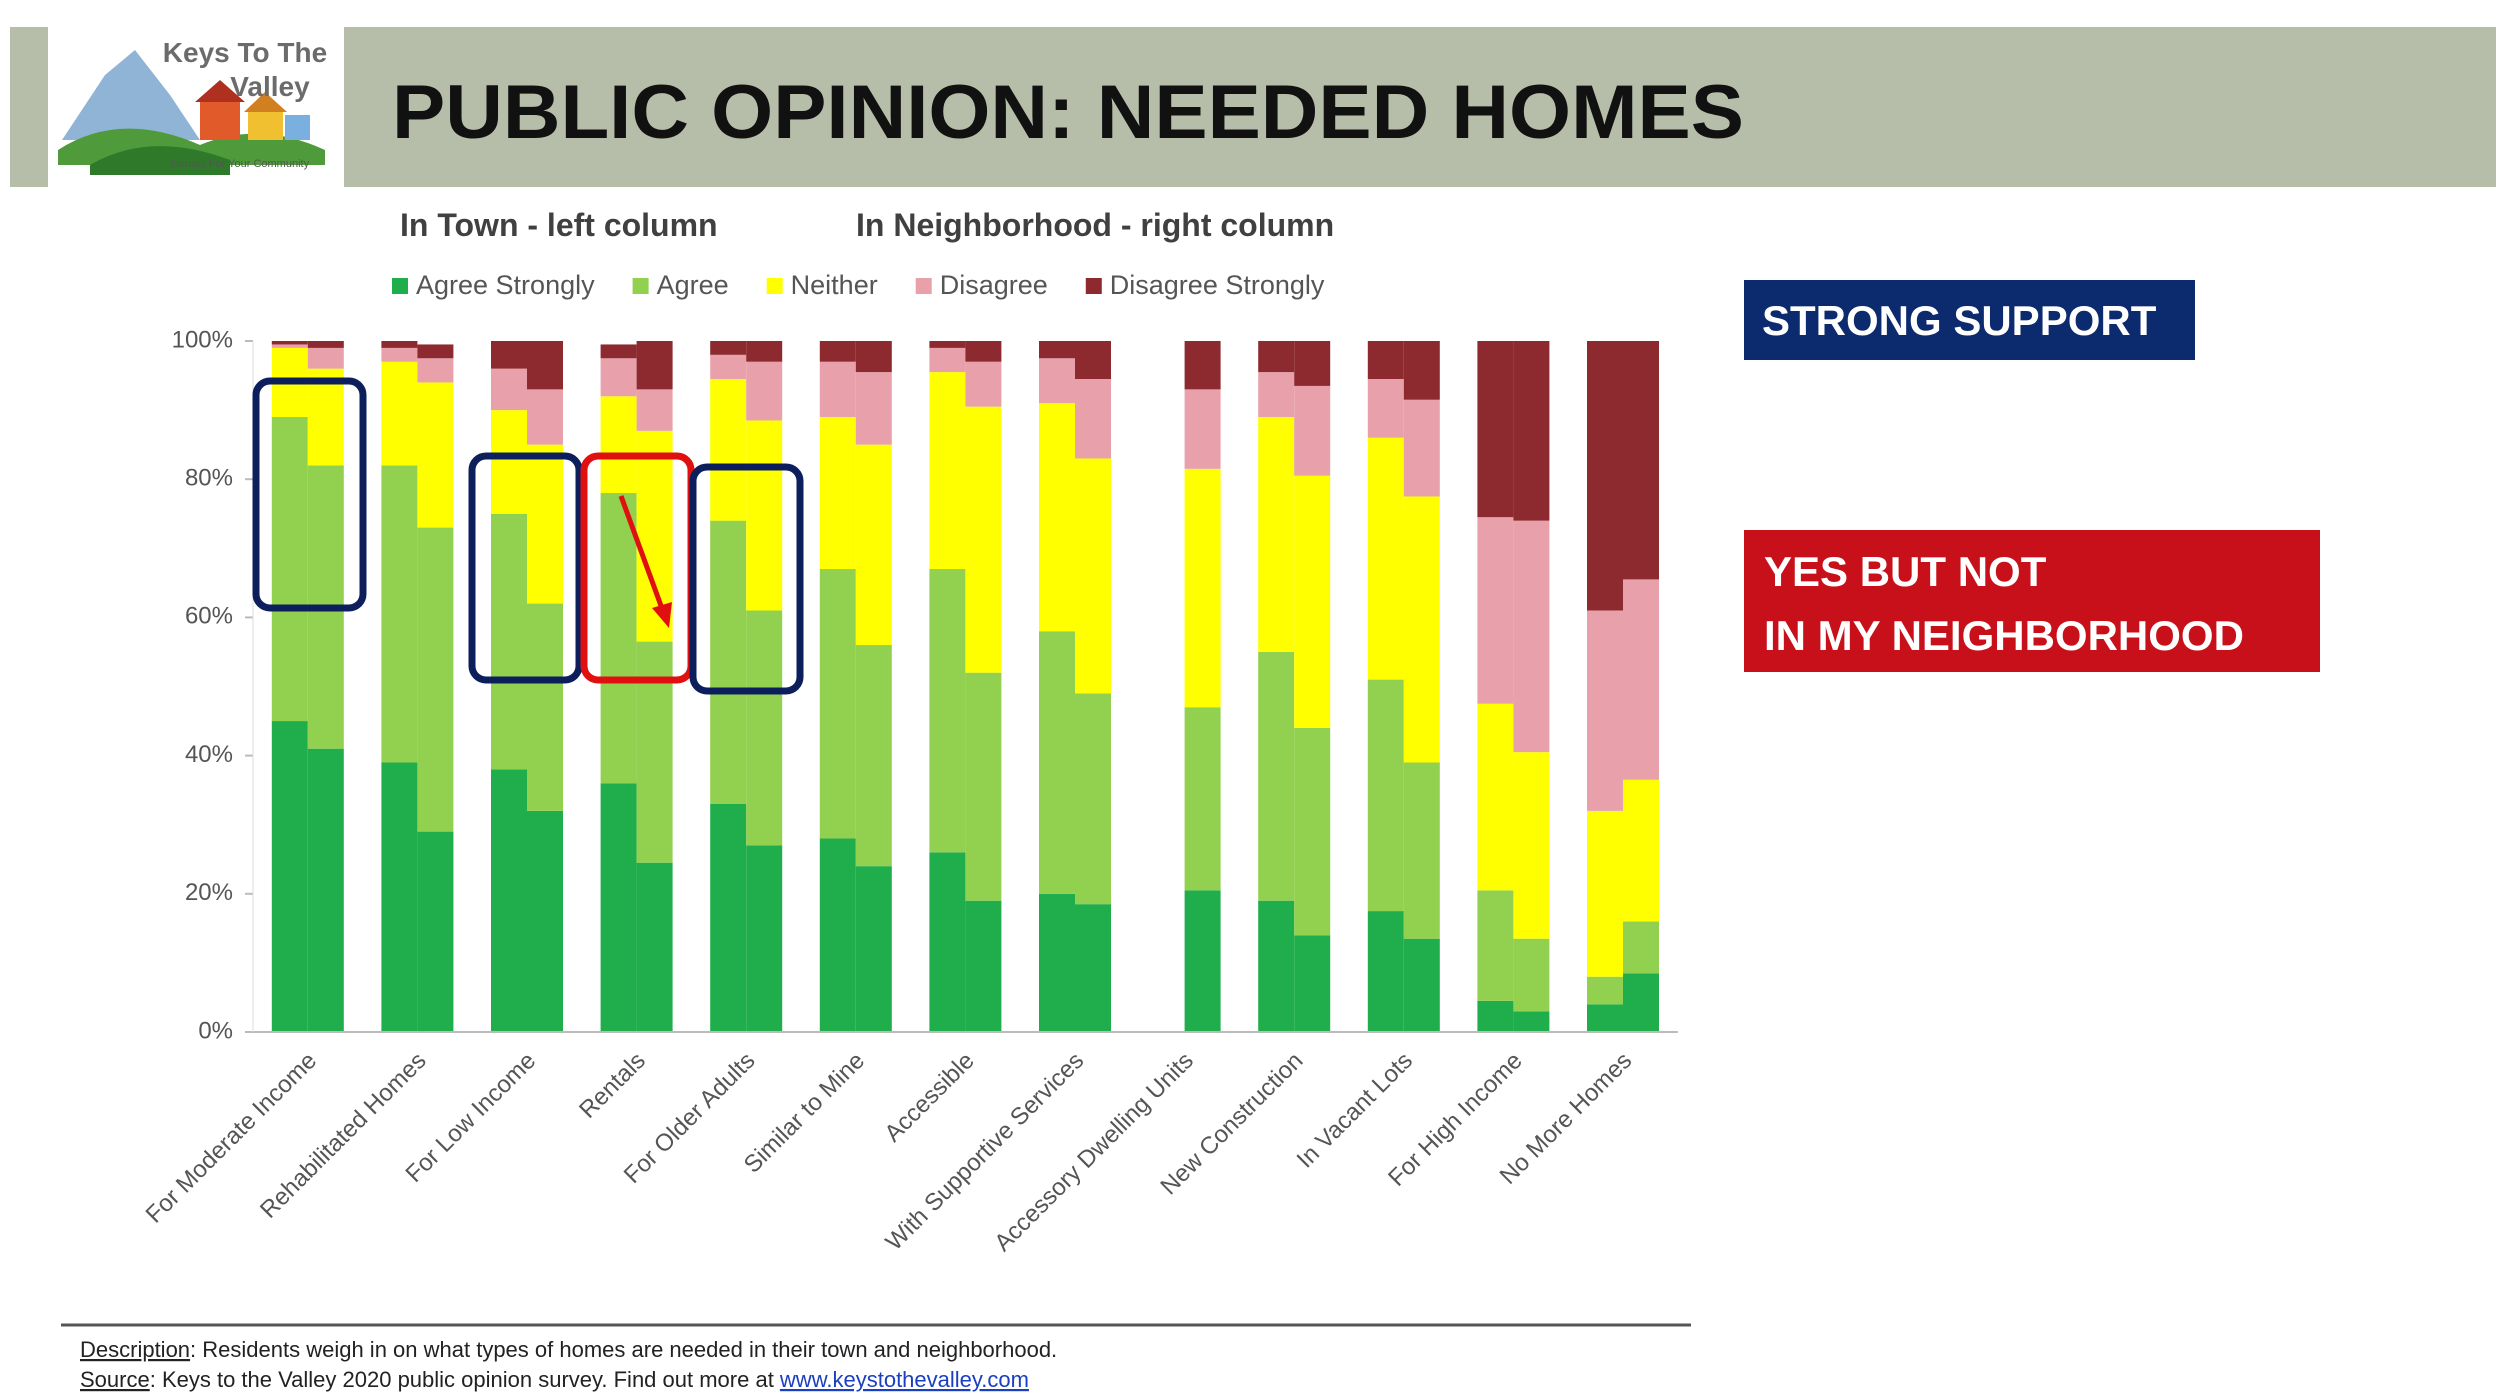  What do you see at coordinates (209, 892) in the screenshot?
I see `y-tick-label: 20%` at bounding box center [209, 892].